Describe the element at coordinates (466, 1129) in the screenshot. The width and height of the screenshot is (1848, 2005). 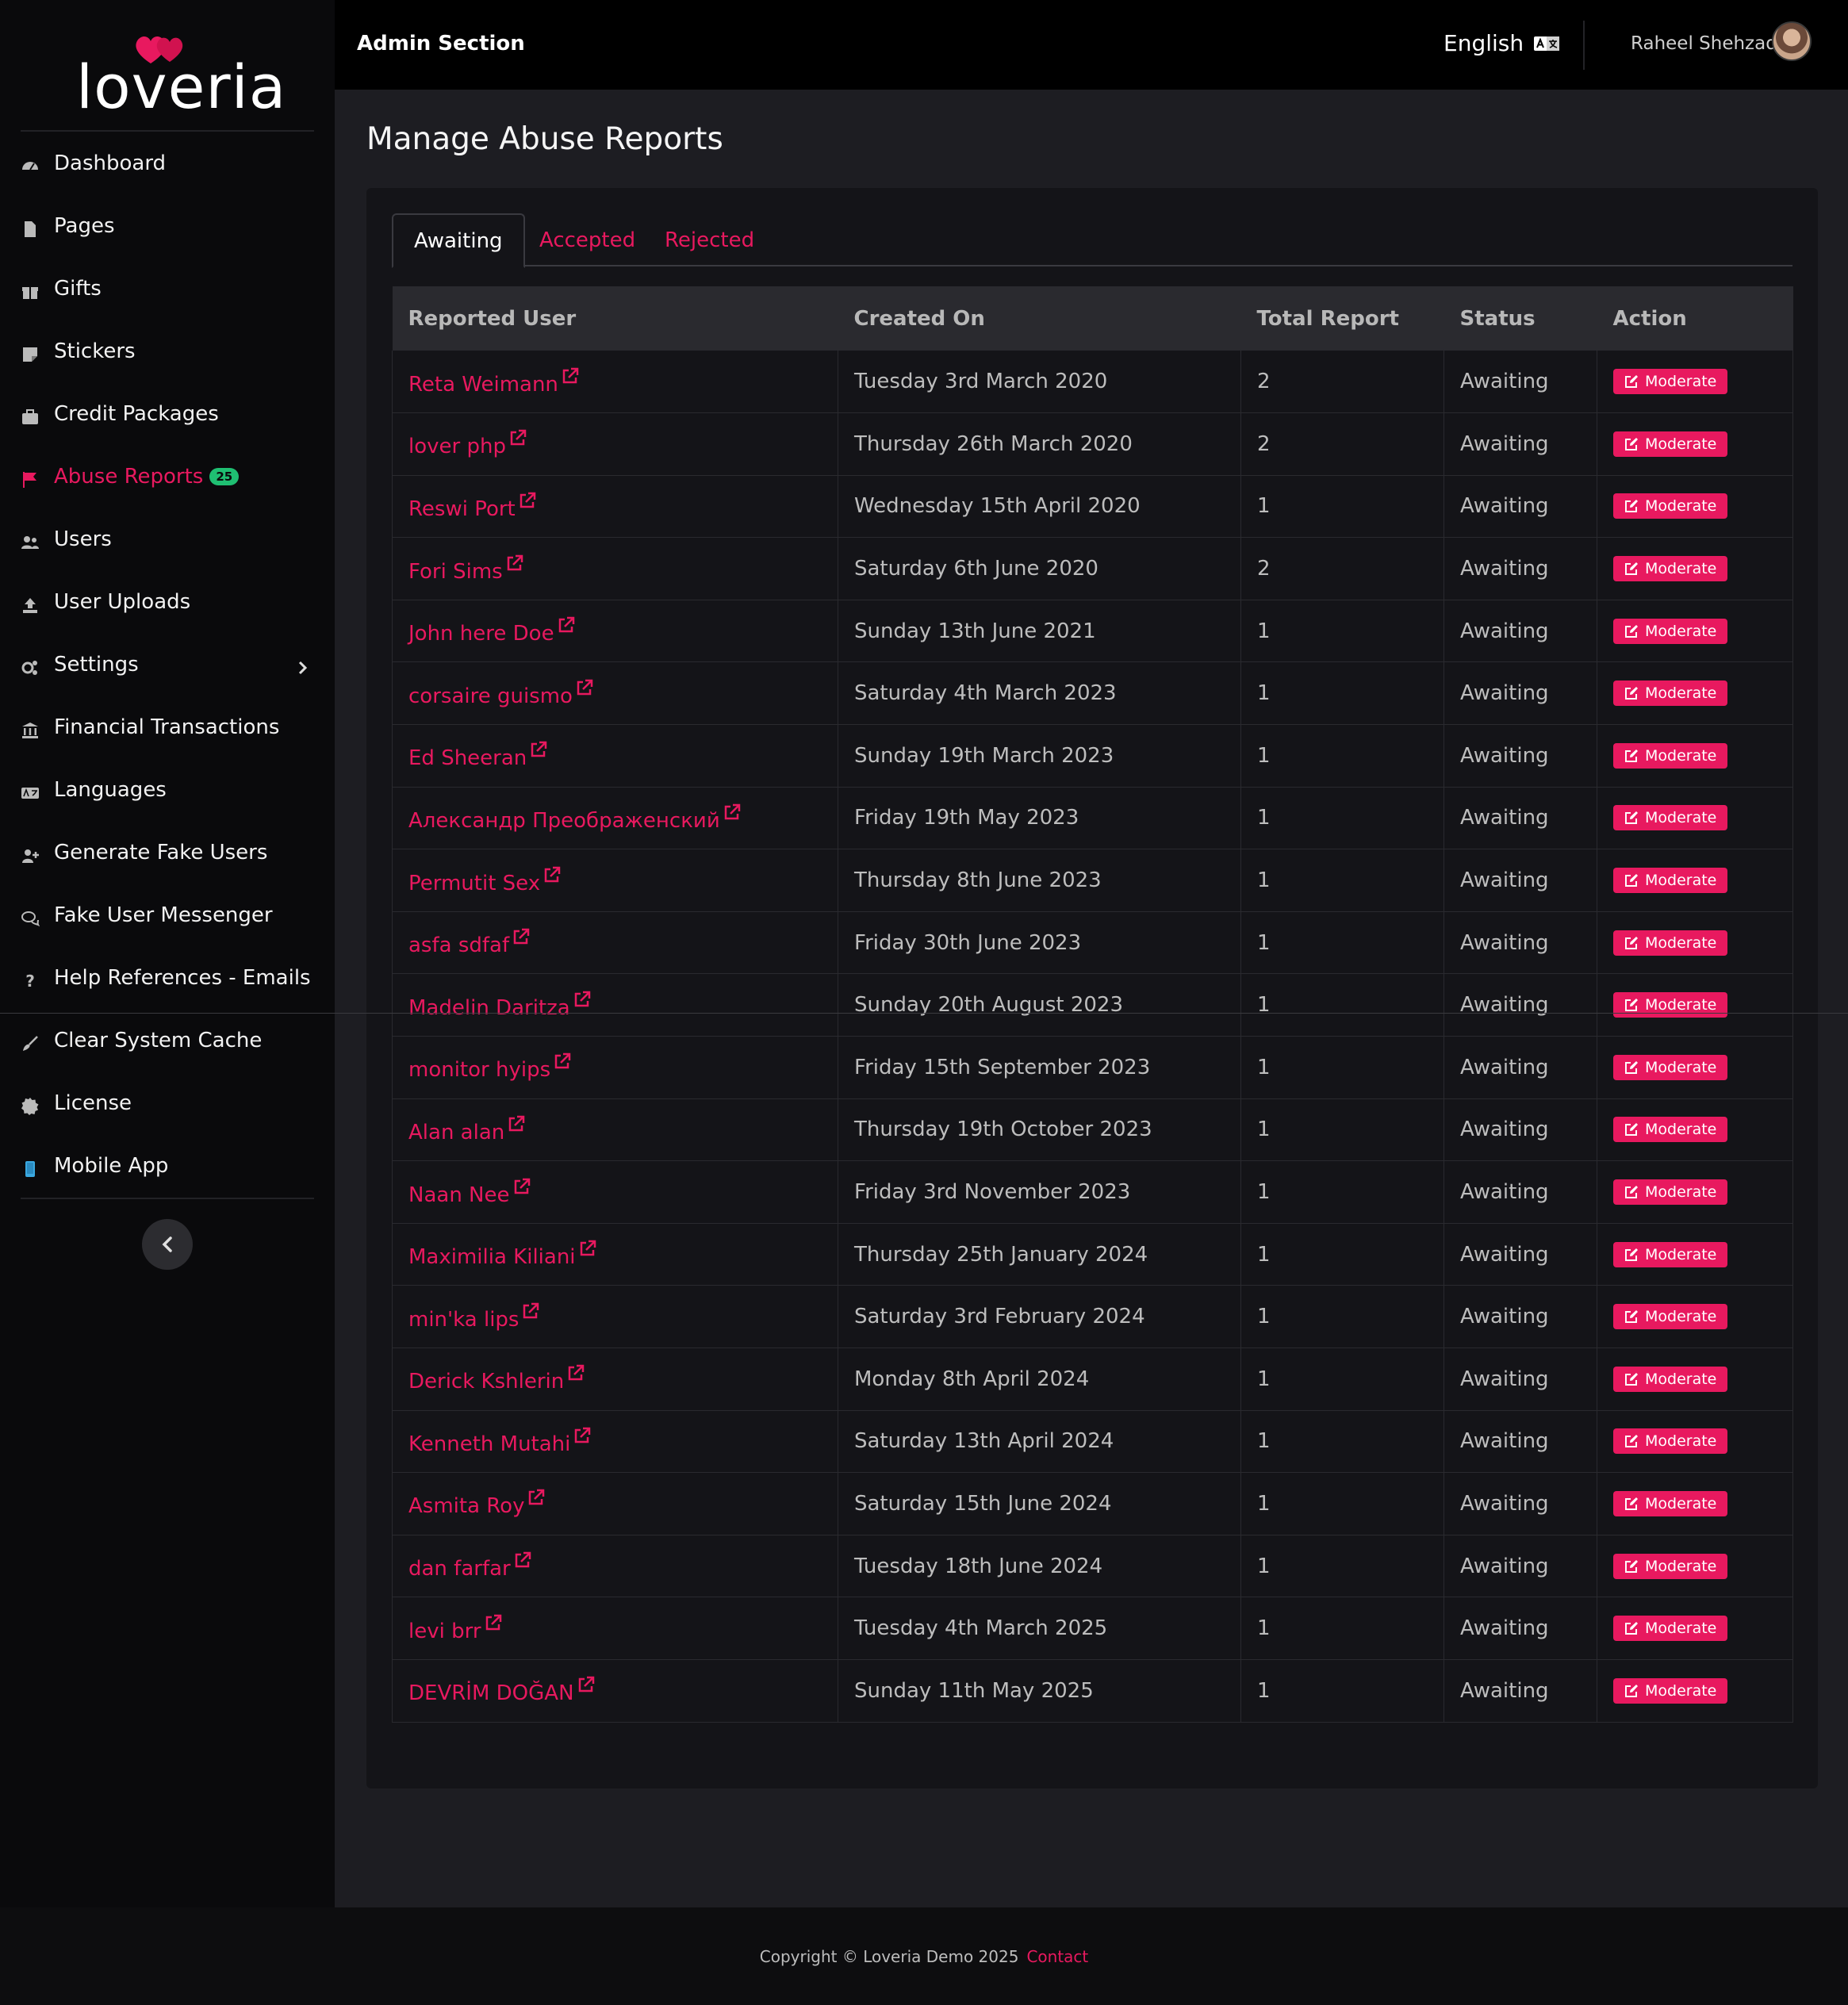
I see `reported-user-link: Alan alan` at that location.